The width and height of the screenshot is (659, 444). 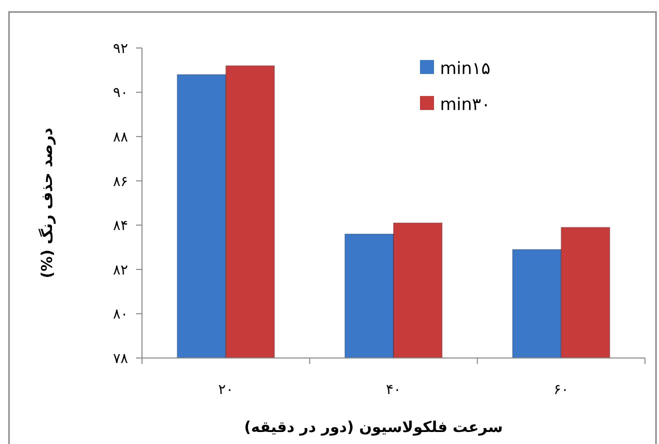 What do you see at coordinates (120, 358) in the screenshot?
I see `y-tick-label: ۷۸` at bounding box center [120, 358].